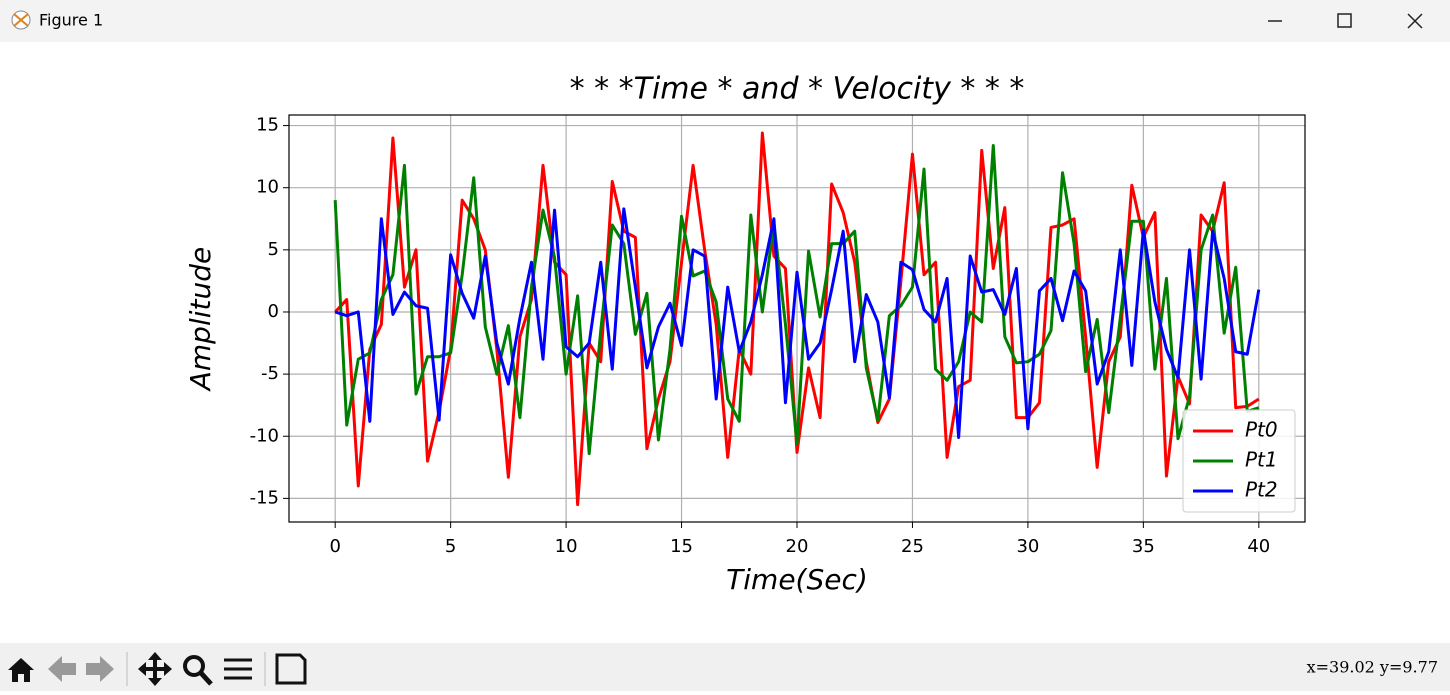 The image size is (1450, 695). What do you see at coordinates (797, 546) in the screenshot?
I see `x-tick-label: 20` at bounding box center [797, 546].